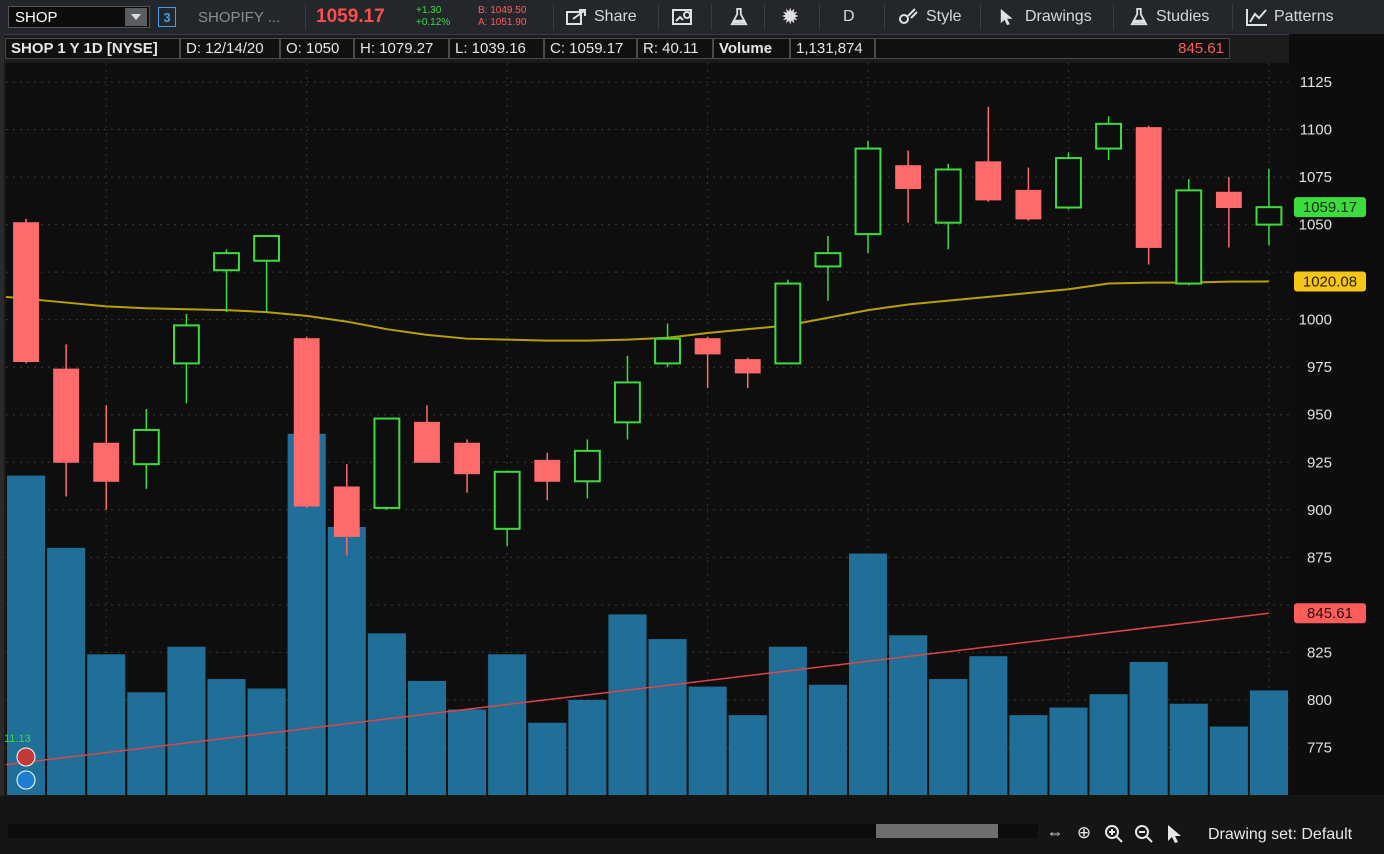 This screenshot has width=1384, height=854. Describe the element at coordinates (832, 48) in the screenshot. I see `volume-value: 1,131,874` at that location.